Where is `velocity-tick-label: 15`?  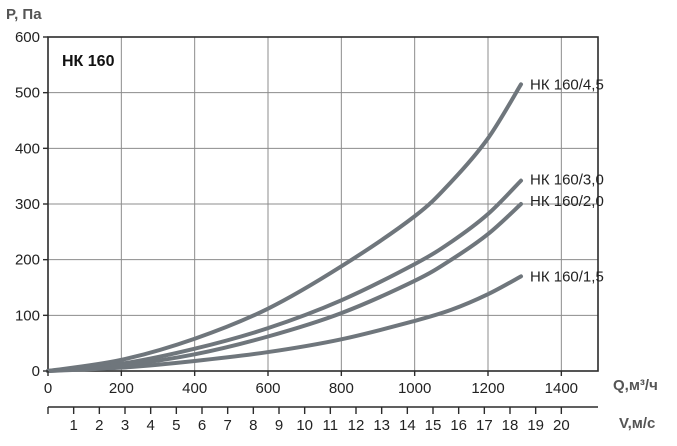
velocity-tick-label: 15 is located at coordinates (433, 425).